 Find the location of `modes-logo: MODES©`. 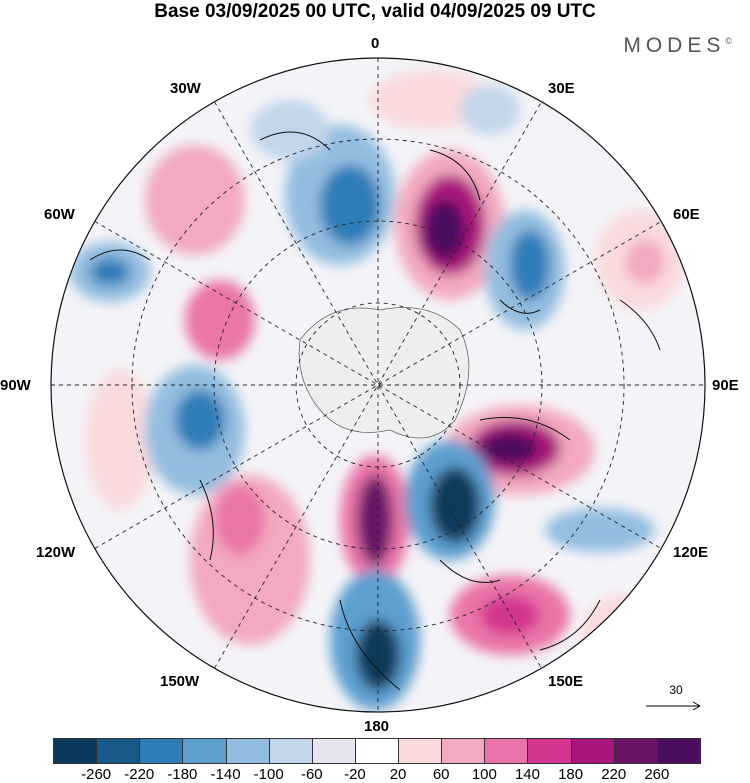

modes-logo: MODES© is located at coordinates (677, 46).